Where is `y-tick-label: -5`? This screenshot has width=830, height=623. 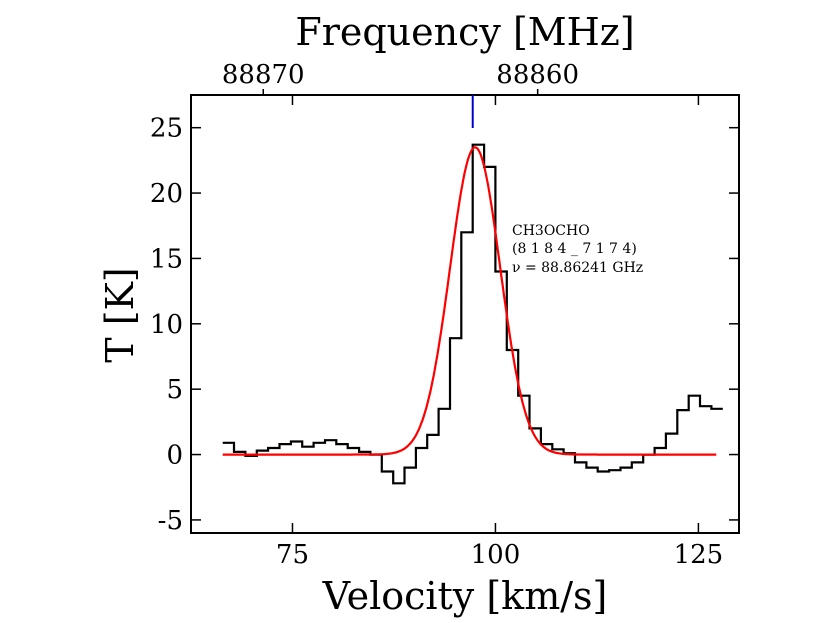 y-tick-label: -5 is located at coordinates (170, 521).